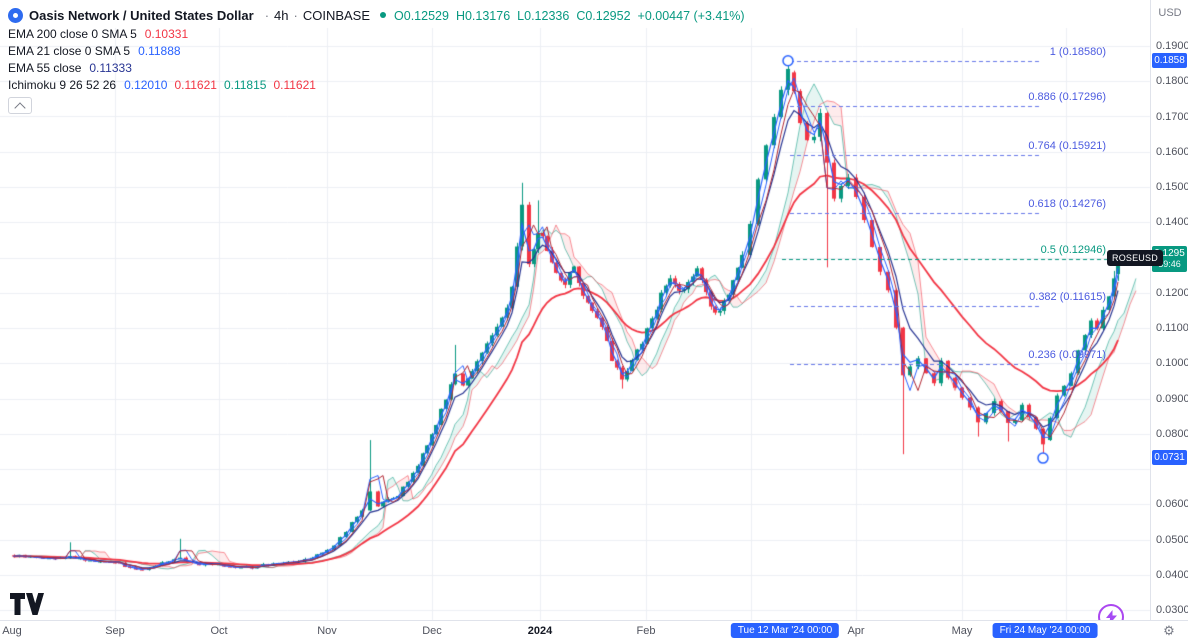 This screenshot has width=1188, height=641. Describe the element at coordinates (543, 15) in the screenshot. I see `ohlc-token: L0.12336` at that location.